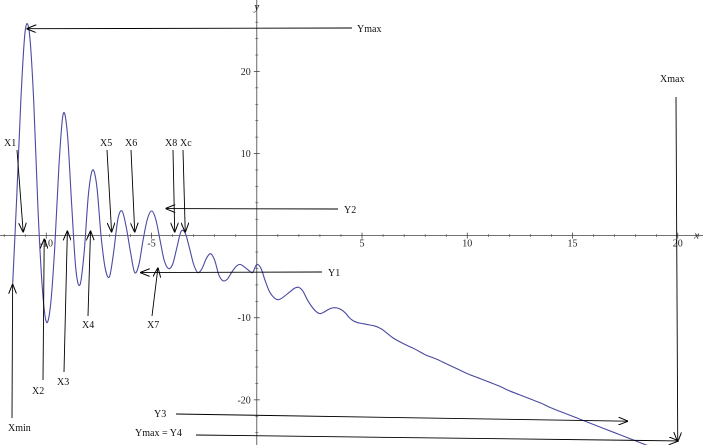  I want to click on annotation-arrow-xmin, so click(12, 352).